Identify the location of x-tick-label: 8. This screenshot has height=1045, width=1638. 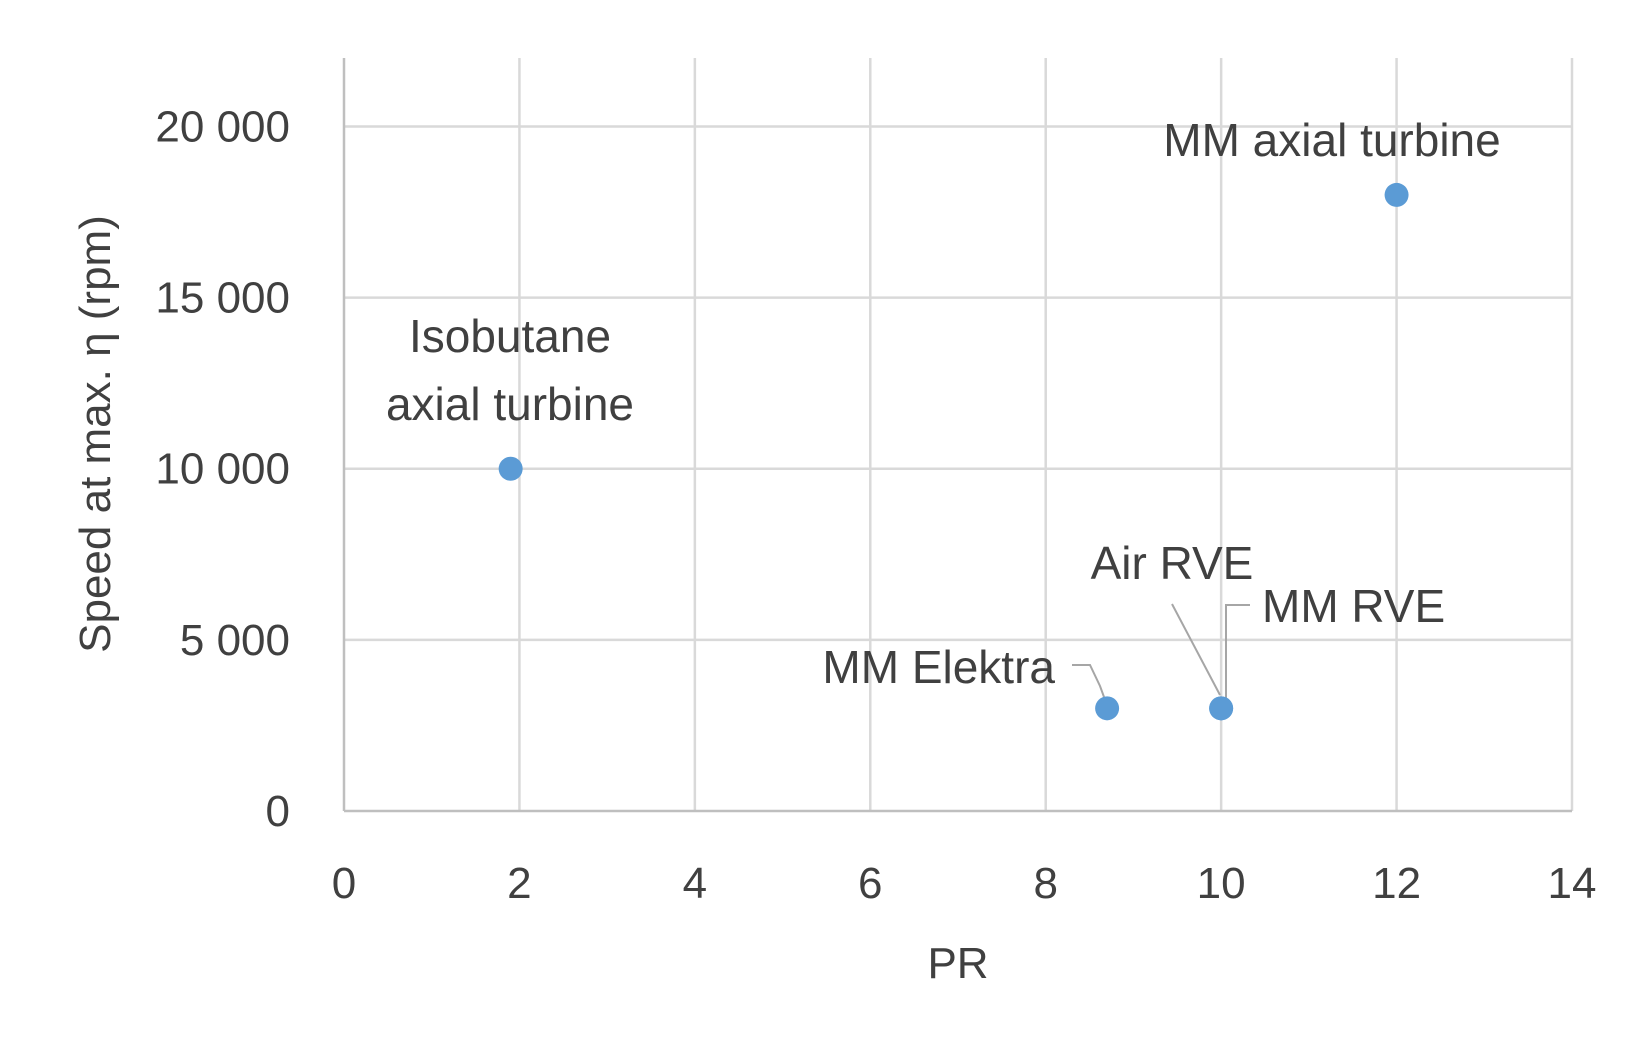
(1045, 883).